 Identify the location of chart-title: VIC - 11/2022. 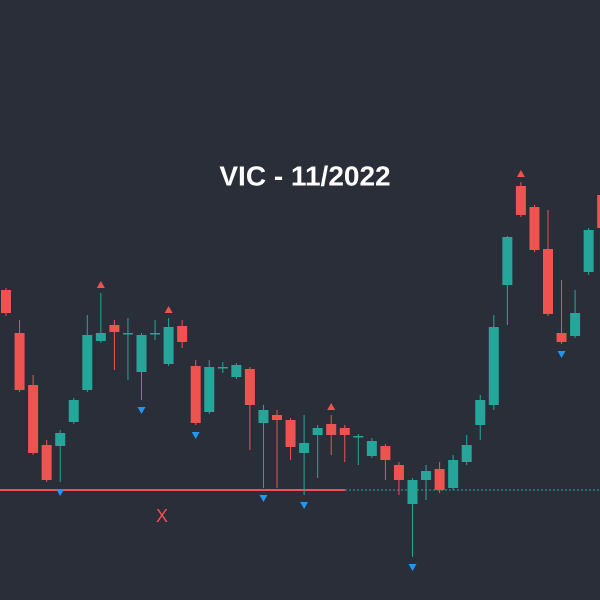
(304, 175).